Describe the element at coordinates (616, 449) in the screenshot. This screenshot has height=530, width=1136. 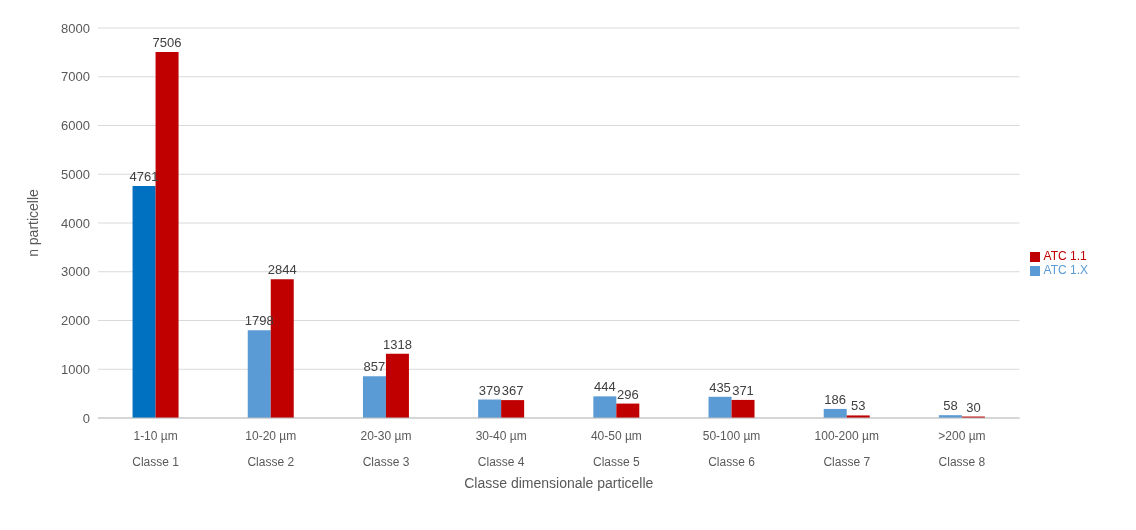
I see `x-tick-label: 40-50 µm Classe 5` at that location.